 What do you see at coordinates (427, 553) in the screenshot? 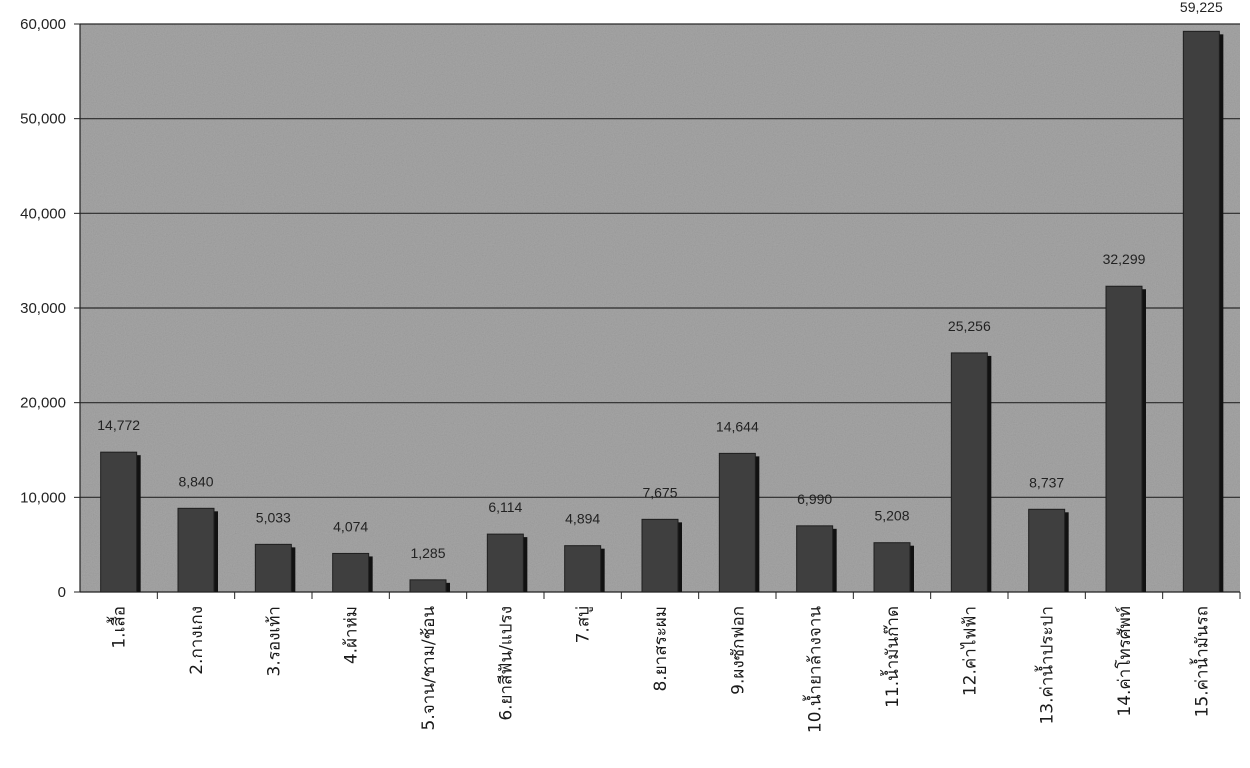
I see `value-label: 1,285` at bounding box center [427, 553].